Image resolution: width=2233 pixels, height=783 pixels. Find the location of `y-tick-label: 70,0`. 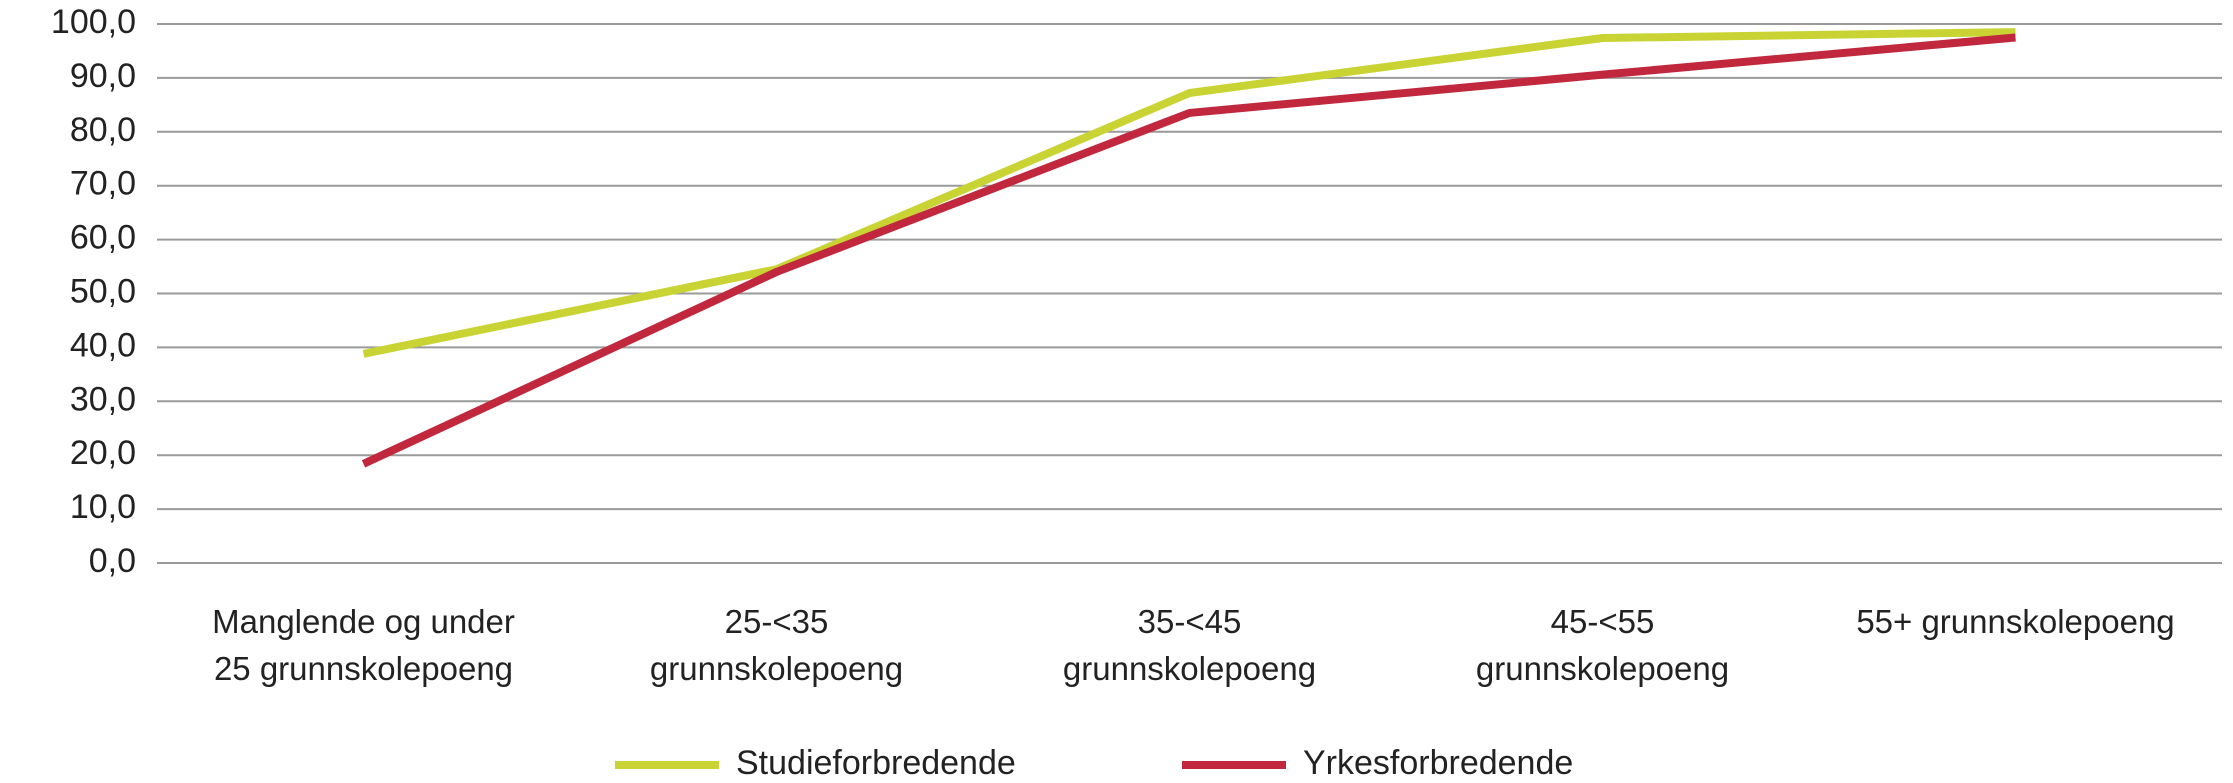

y-tick-label: 70,0 is located at coordinates (103, 184).